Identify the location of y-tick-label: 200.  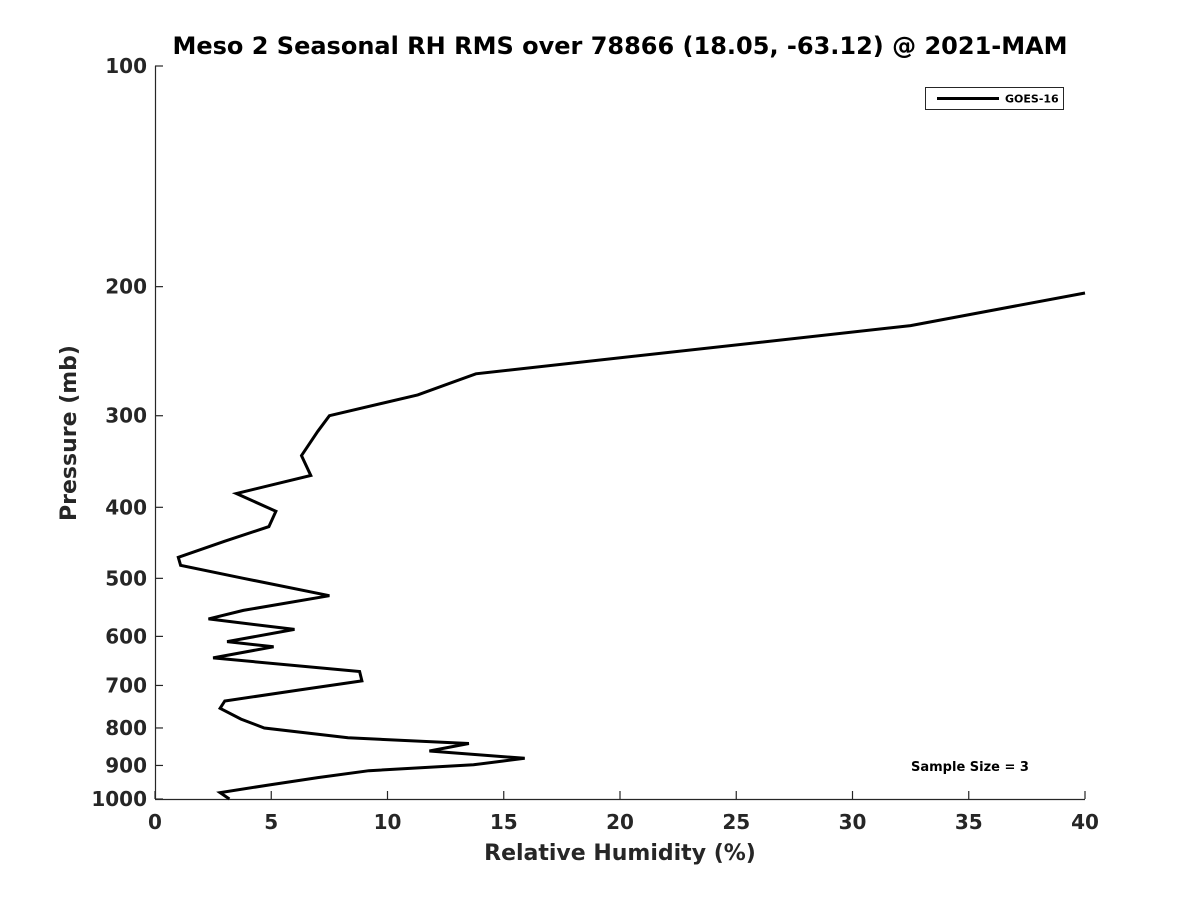
(126, 287).